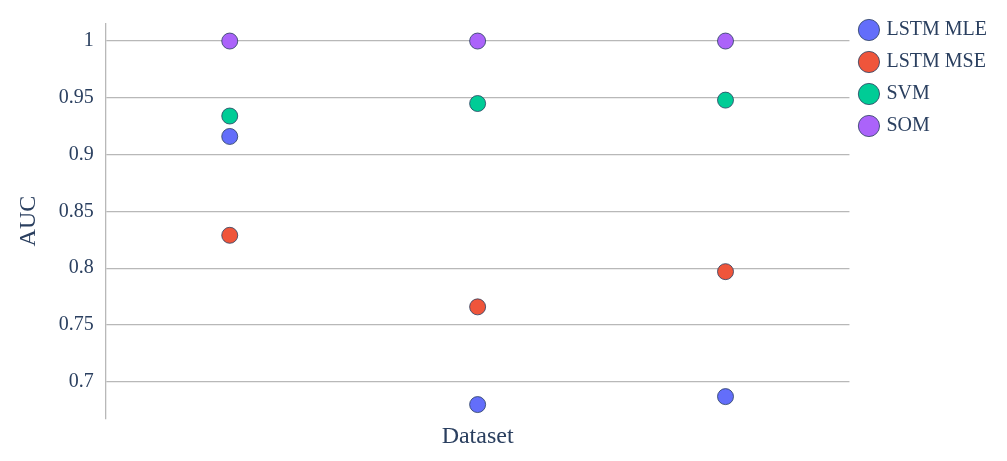  I want to click on y-tick-label: 0.9, so click(81, 152).